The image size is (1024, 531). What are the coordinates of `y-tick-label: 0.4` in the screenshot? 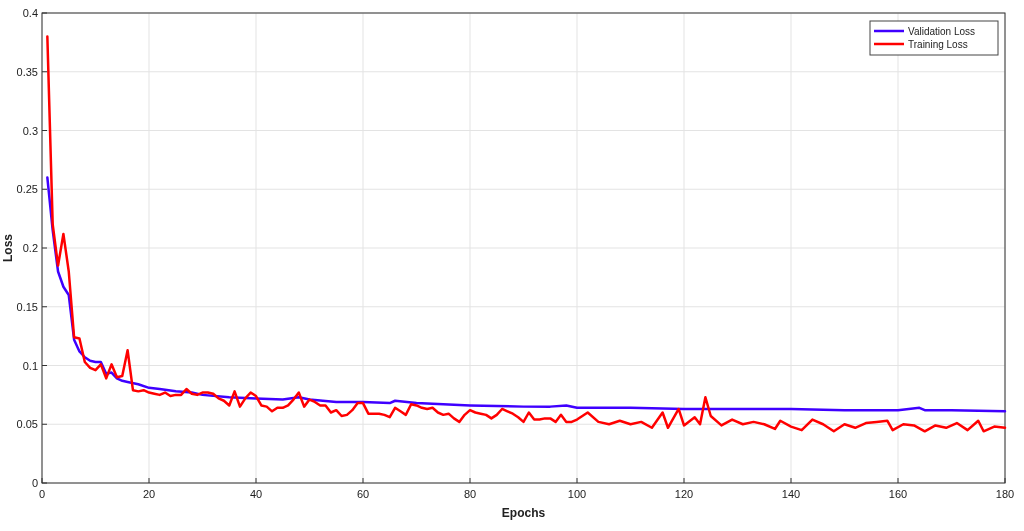 It's located at (30, 13).